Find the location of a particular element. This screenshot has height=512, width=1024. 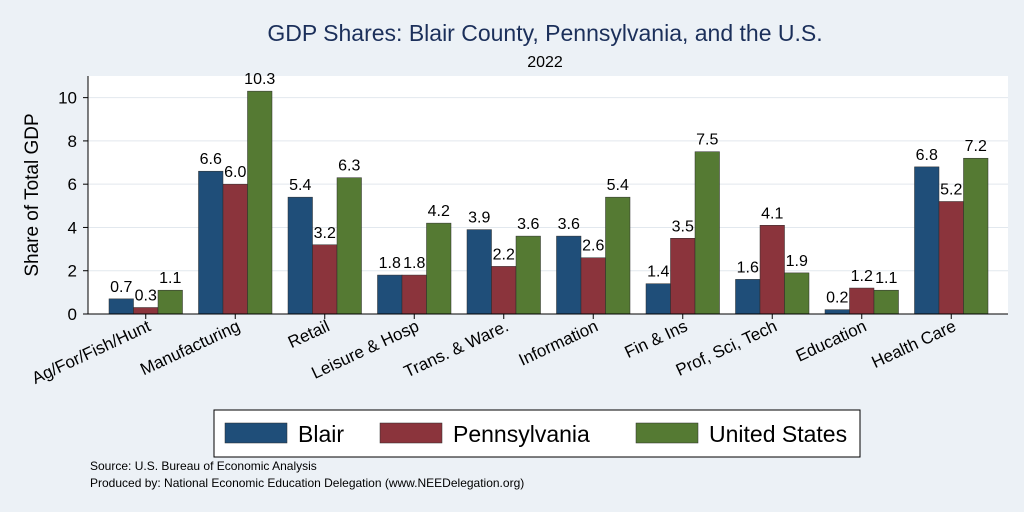

y-tick-label: 2 is located at coordinates (72, 271).